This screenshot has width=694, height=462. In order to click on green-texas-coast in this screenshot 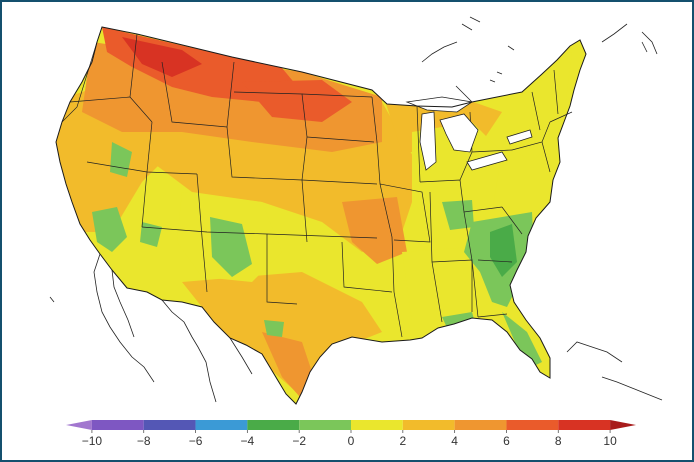, I will do `click(274, 328)`.